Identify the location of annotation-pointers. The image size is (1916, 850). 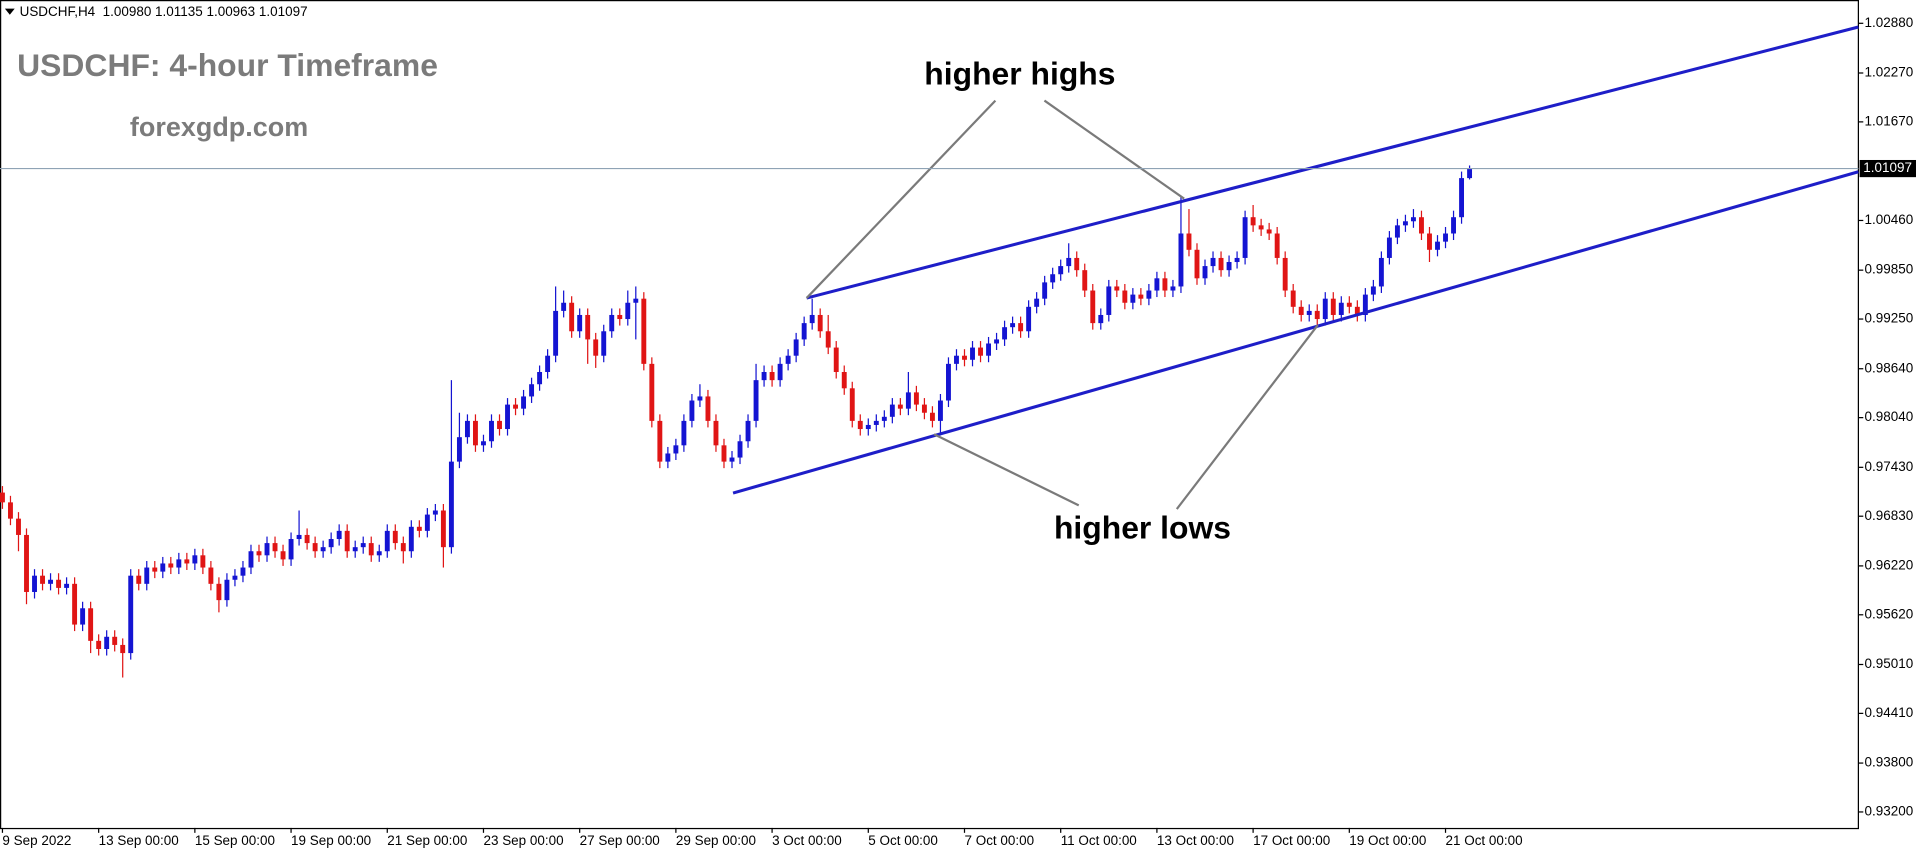
(1062, 304).